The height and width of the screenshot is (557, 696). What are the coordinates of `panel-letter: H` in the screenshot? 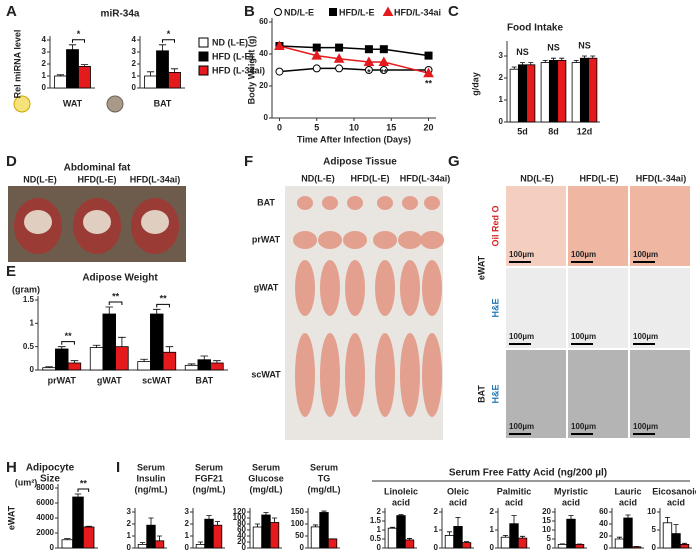 It's located at (11, 467).